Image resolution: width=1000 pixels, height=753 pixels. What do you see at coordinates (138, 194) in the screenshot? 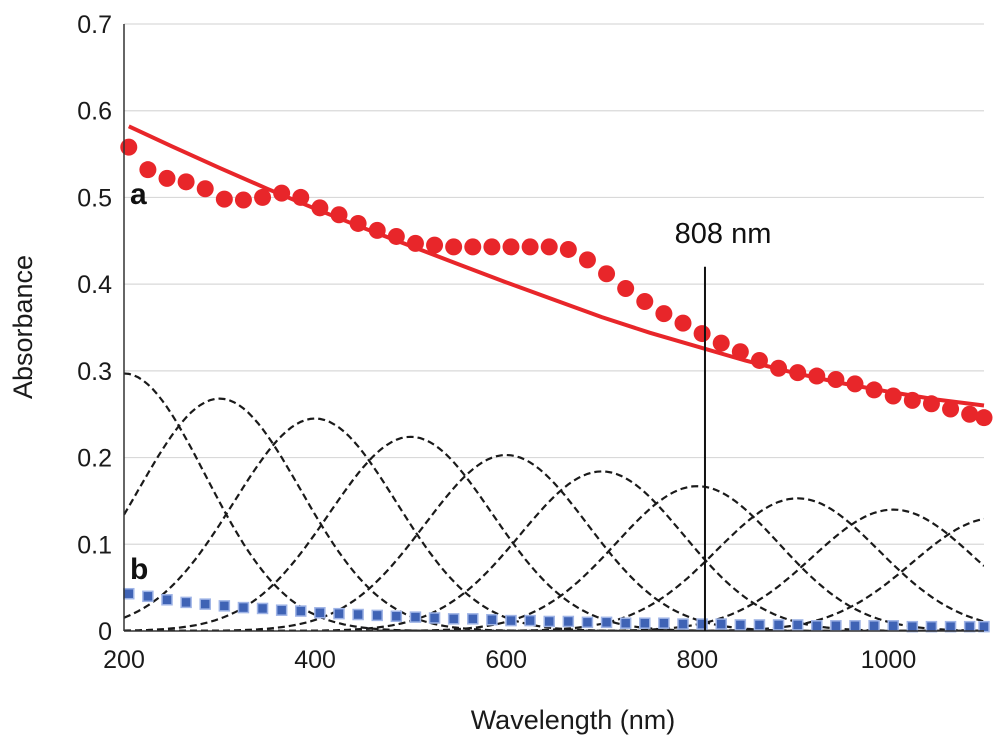
I see `curve-label-a: a` at bounding box center [138, 194].